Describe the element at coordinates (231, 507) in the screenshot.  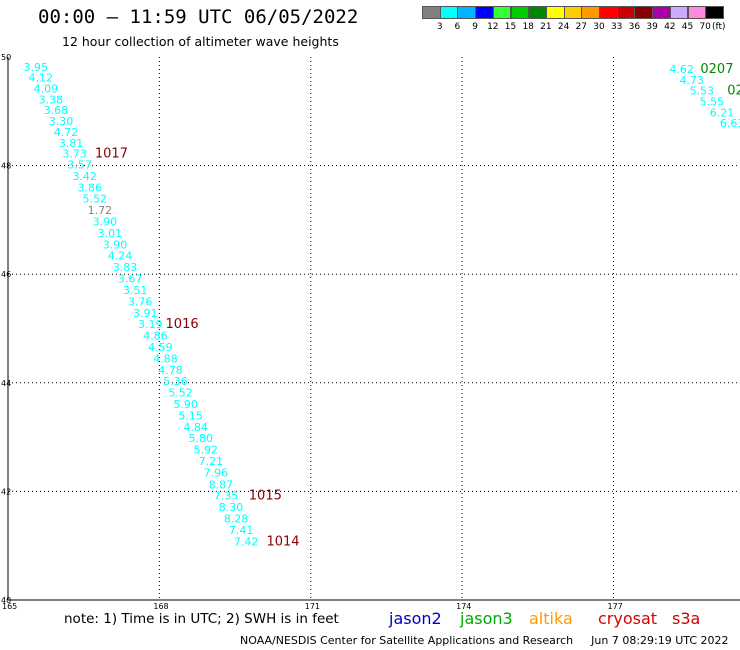
I see `wave-height-value: 8.30` at that location.